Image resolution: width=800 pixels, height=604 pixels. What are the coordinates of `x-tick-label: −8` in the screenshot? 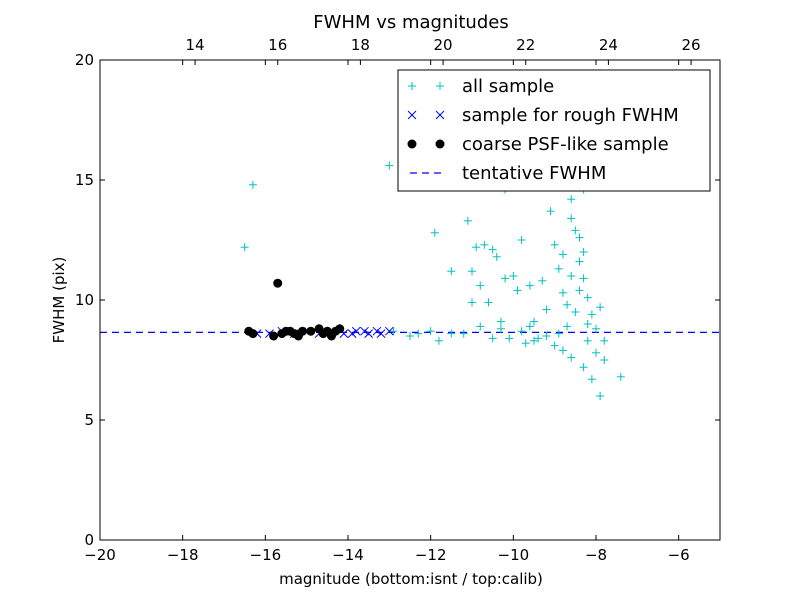 It's located at (596, 555).